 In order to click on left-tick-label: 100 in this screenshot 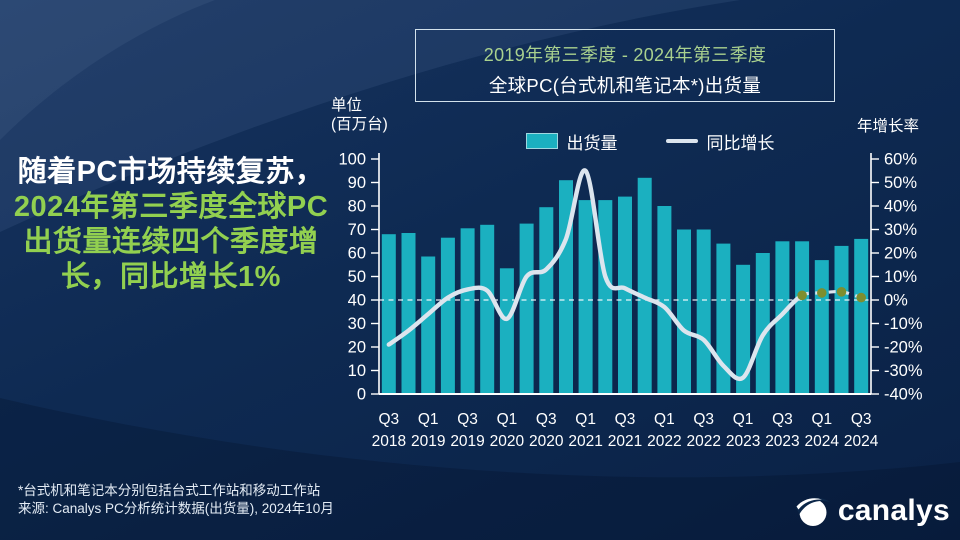, I will do `click(352, 160)`.